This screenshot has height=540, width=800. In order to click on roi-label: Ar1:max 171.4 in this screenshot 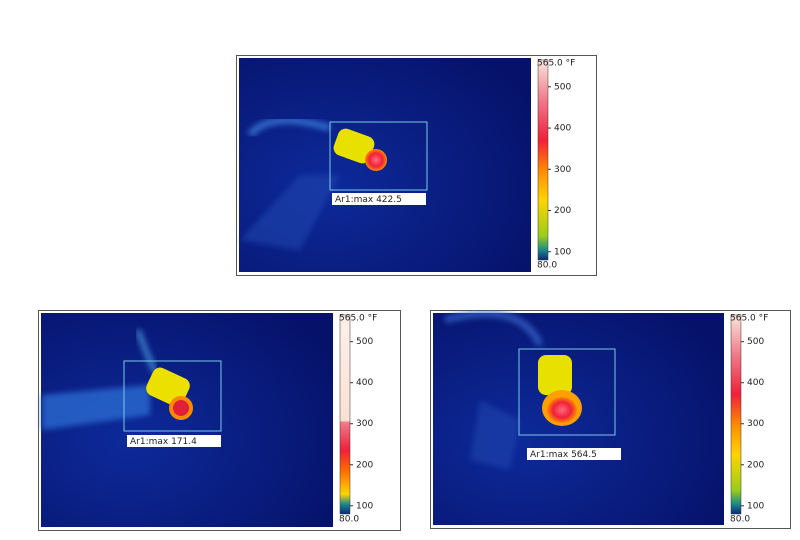, I will do `click(163, 442)`.